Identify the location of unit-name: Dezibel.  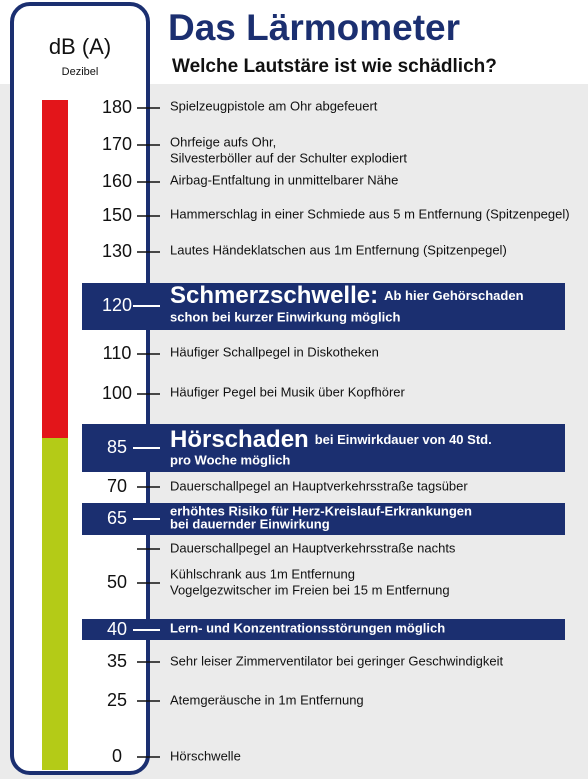
(80, 72).